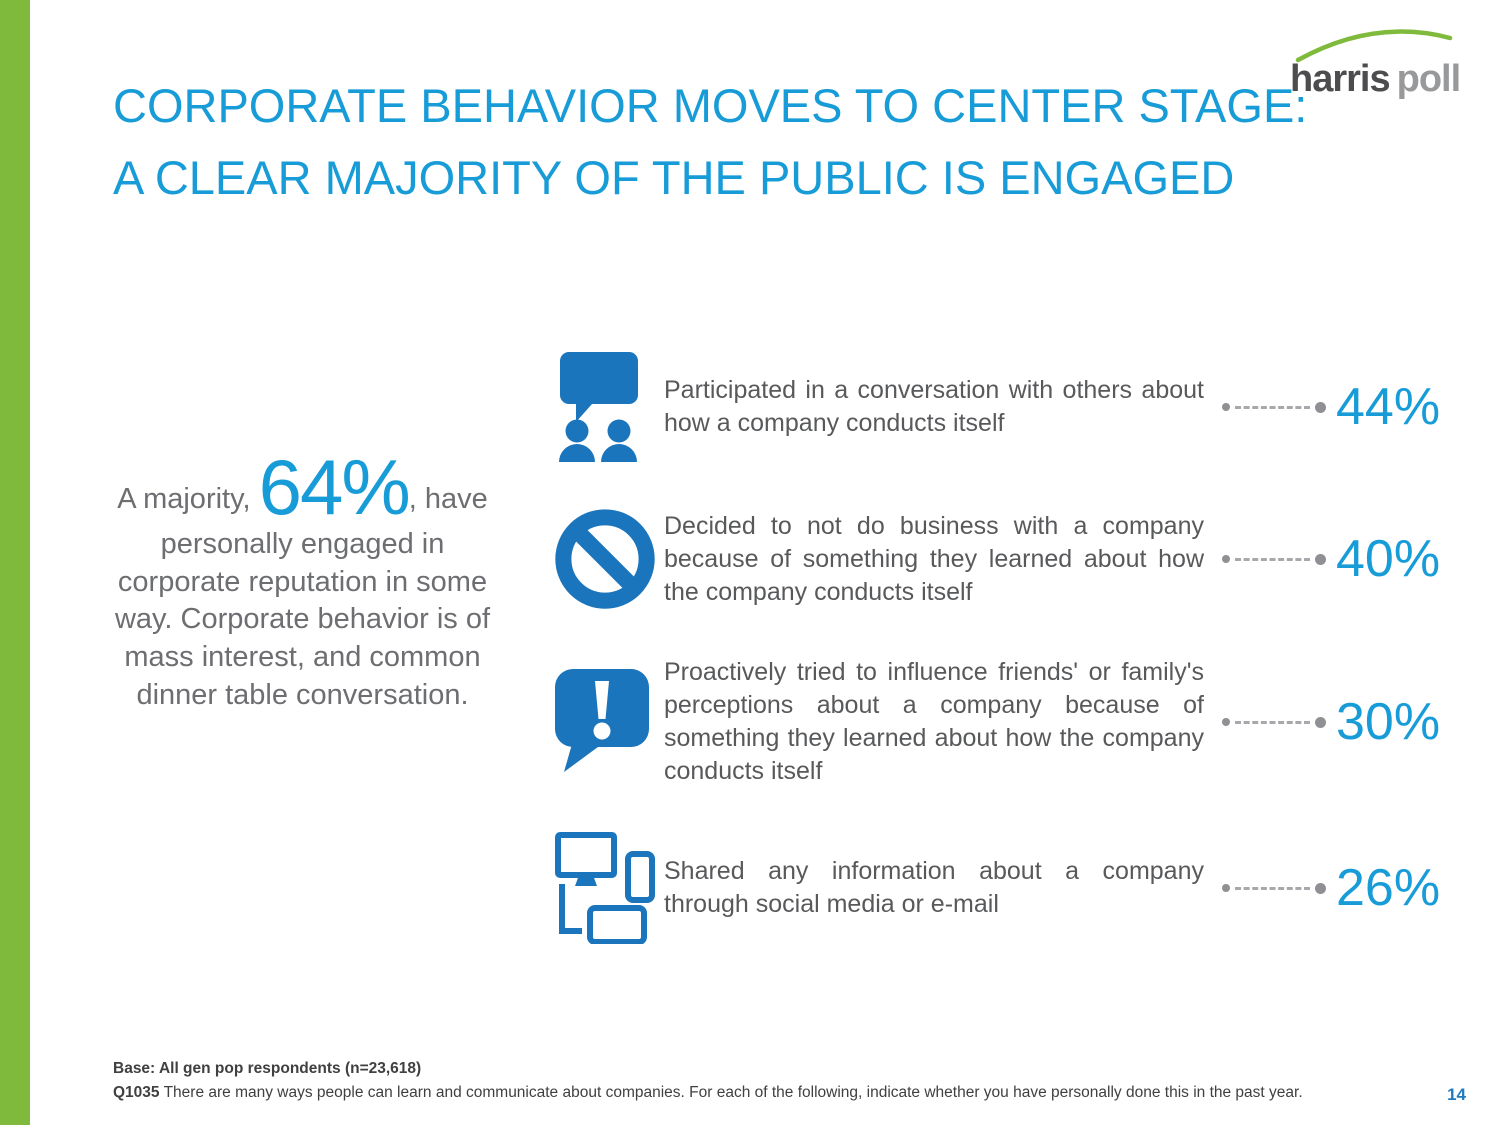 Image resolution: width=1500 pixels, height=1125 pixels. I want to click on logo-wordmark: harris poll, so click(1376, 79).